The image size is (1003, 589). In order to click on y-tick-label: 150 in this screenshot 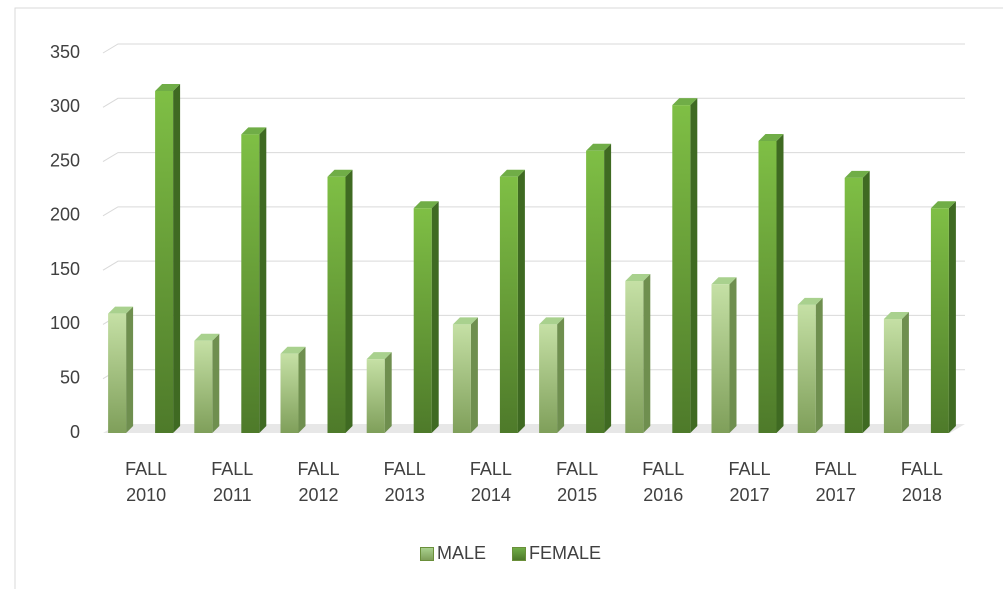, I will do `click(65, 269)`.